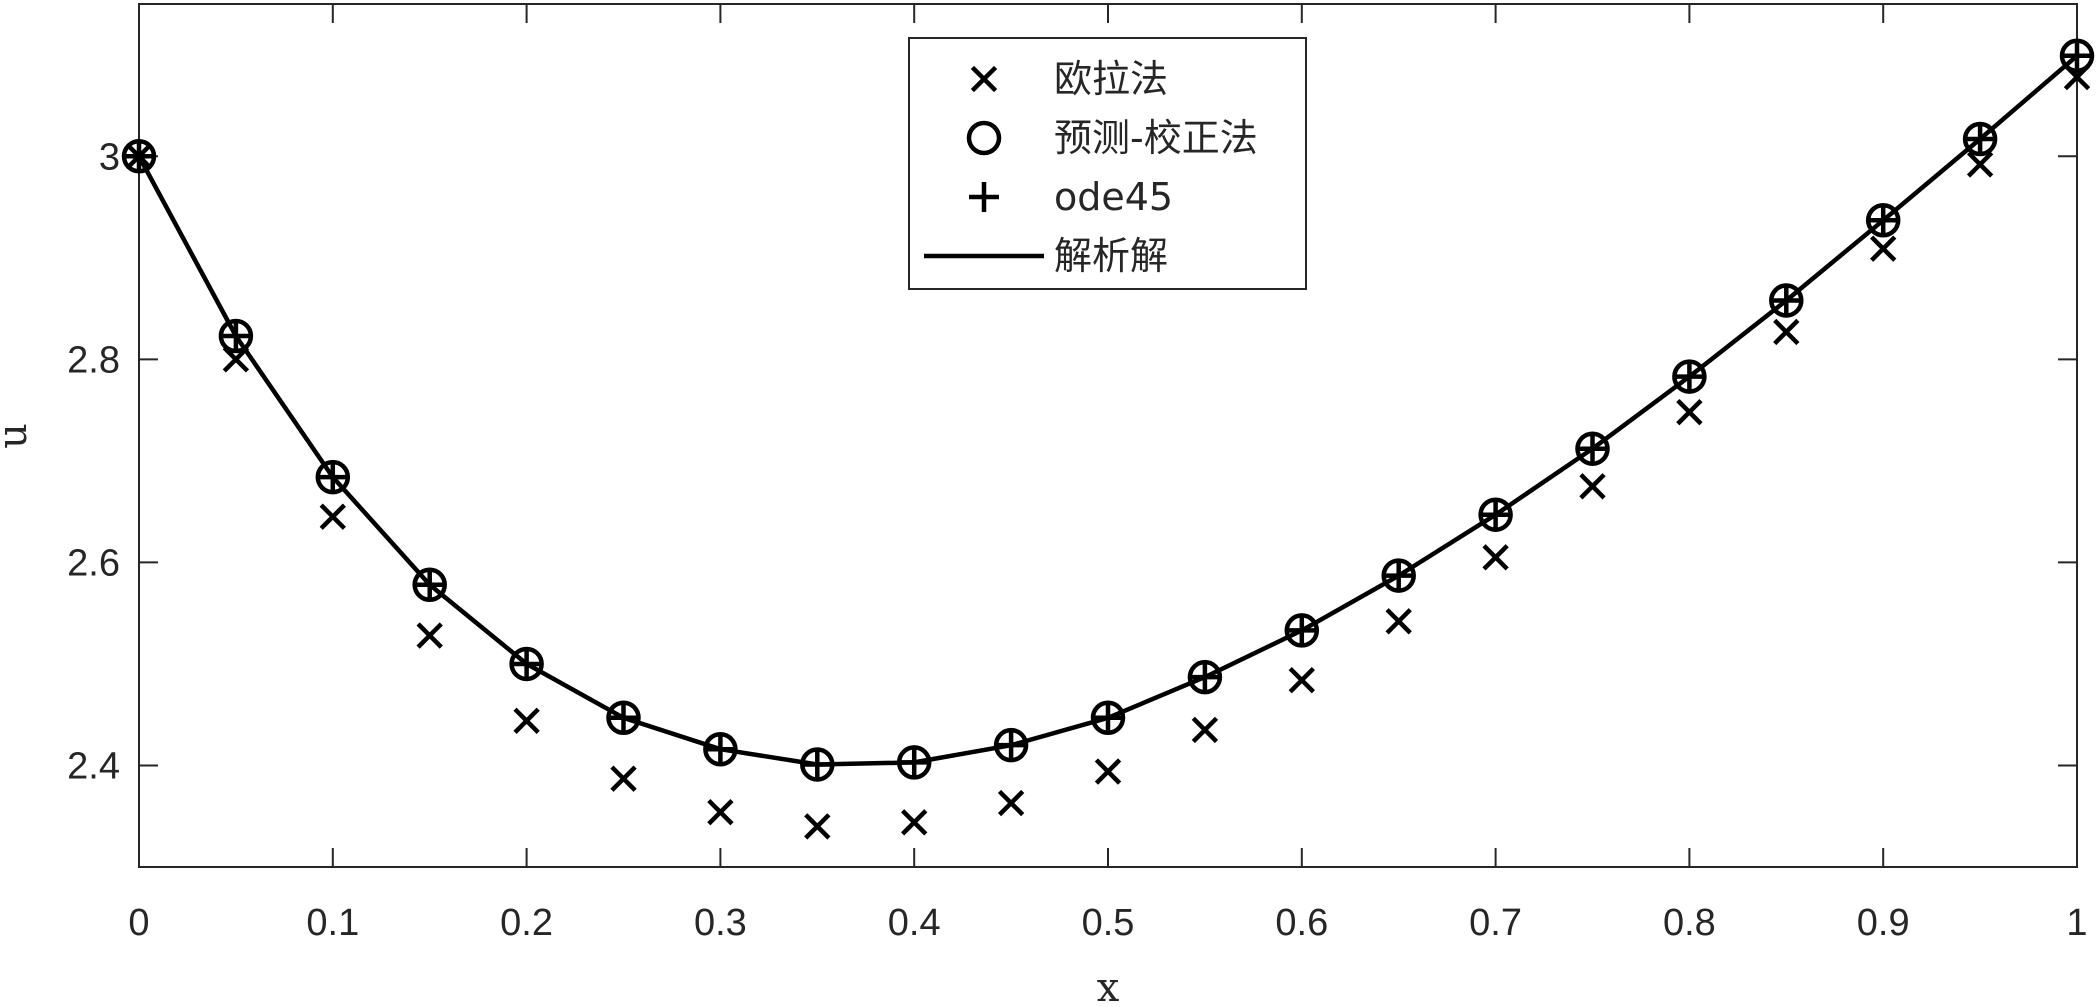 The image size is (2099, 1007). Describe the element at coordinates (1495, 923) in the screenshot. I see `x-tick-label: 0.7` at that location.